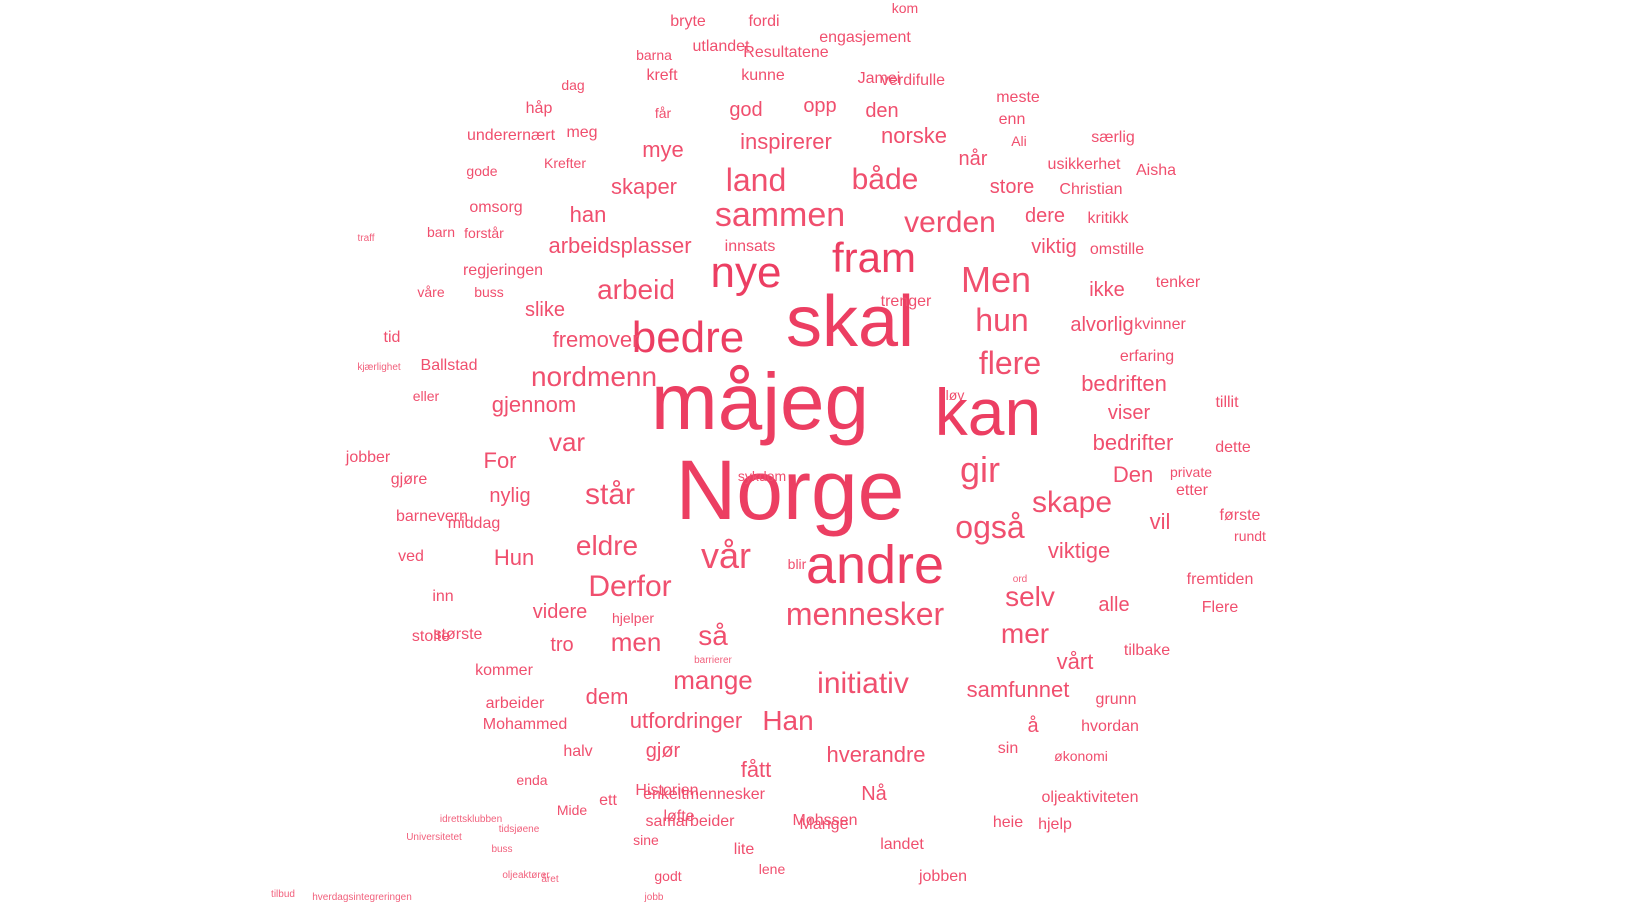 This screenshot has width=1639, height=924. Describe the element at coordinates (1102, 325) in the screenshot. I see `word-alvorlig: alvorlig` at that location.